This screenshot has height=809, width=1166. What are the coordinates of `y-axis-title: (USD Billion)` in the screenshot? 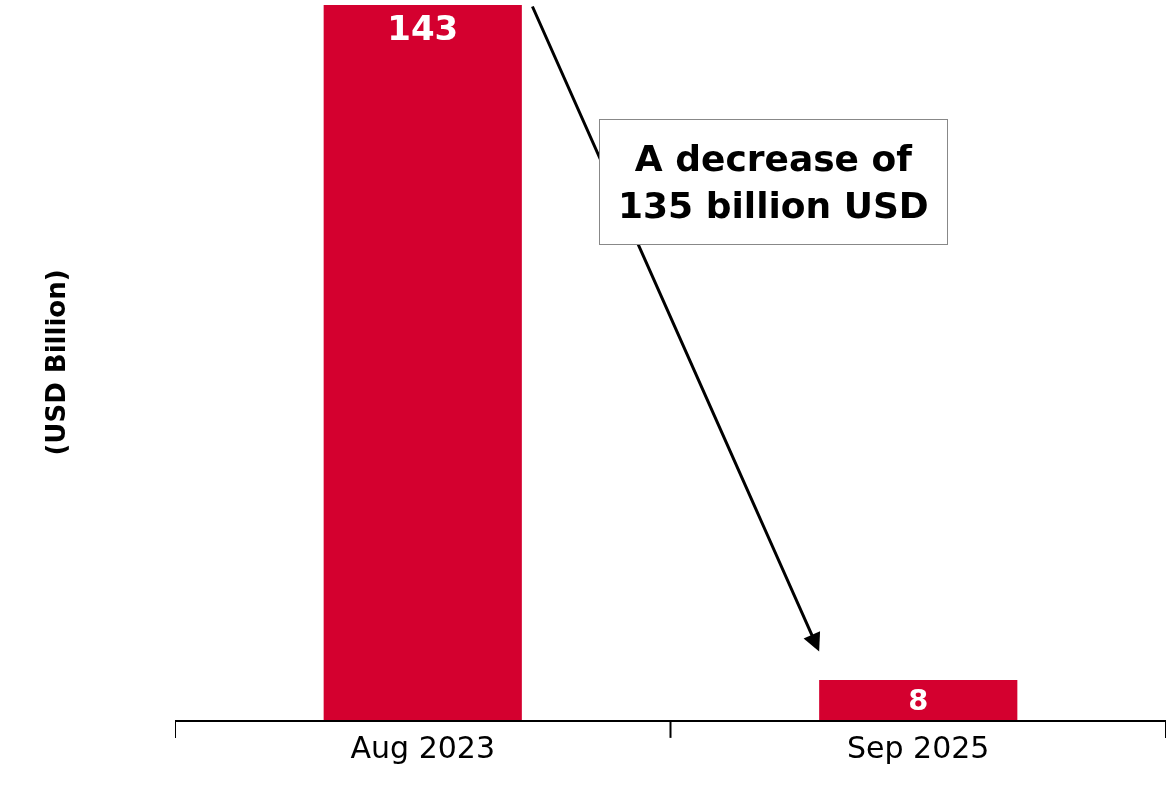 It's located at (56, 362).